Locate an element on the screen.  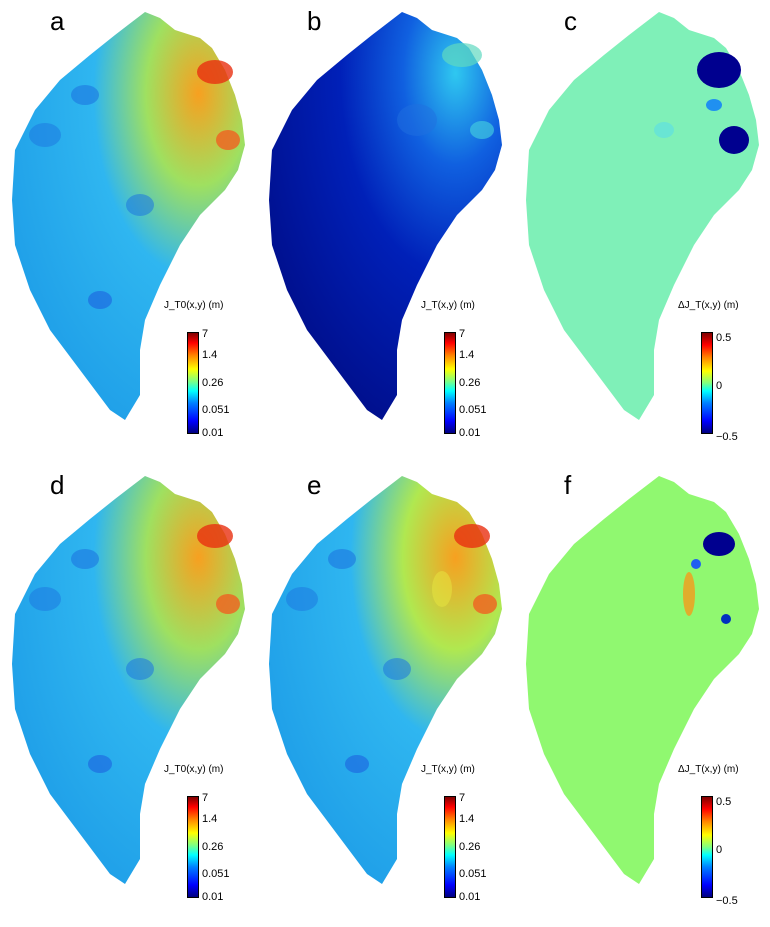
panel-label: e is located at coordinates (314, 485).